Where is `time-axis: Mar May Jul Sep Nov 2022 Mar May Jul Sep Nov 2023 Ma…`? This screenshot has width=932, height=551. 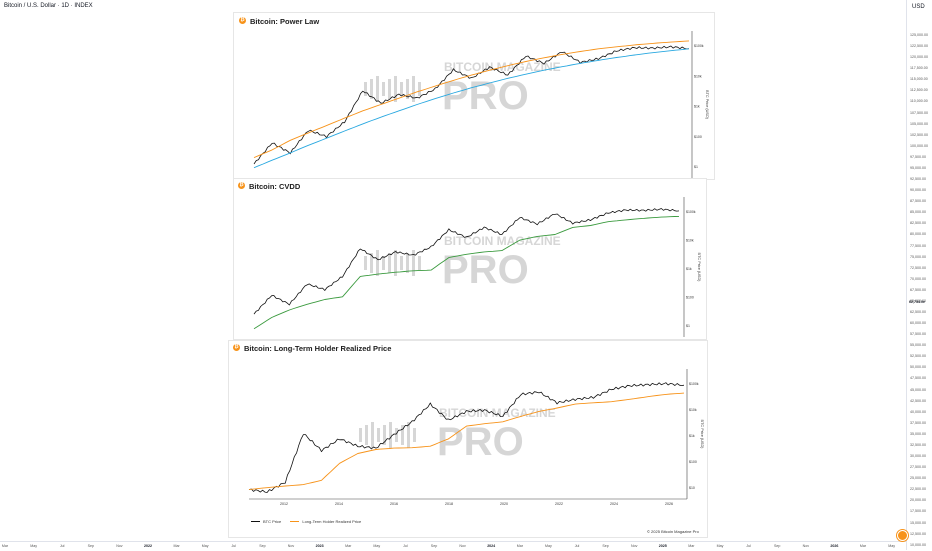
time-axis: Mar May Jul Sep Nov 2022 Mar May Jul Sep Nov 2023 Ma… is located at coordinates (453, 546).